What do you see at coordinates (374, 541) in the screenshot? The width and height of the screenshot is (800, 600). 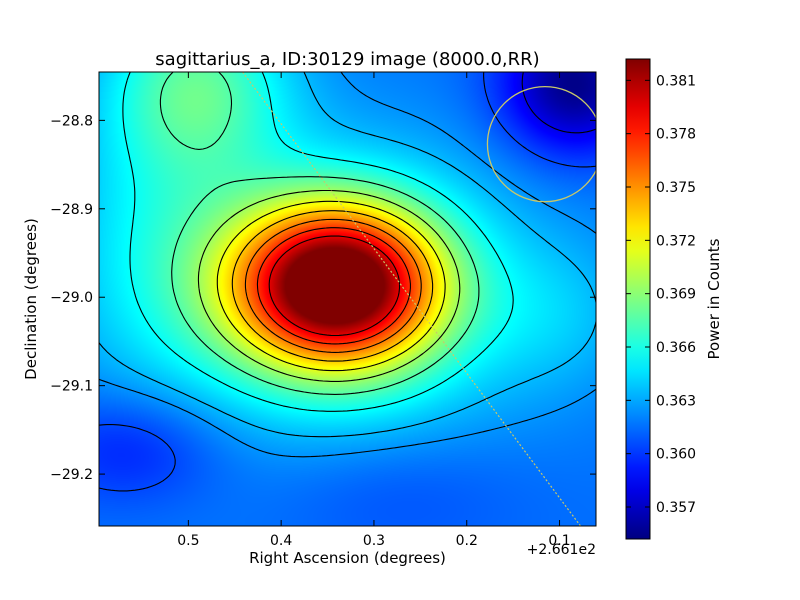 I see `x-tick-label: 0.3` at bounding box center [374, 541].